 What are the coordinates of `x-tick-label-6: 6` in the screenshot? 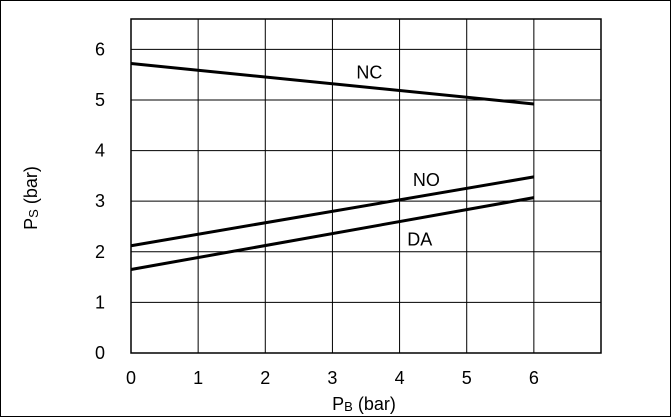 It's located at (534, 378).